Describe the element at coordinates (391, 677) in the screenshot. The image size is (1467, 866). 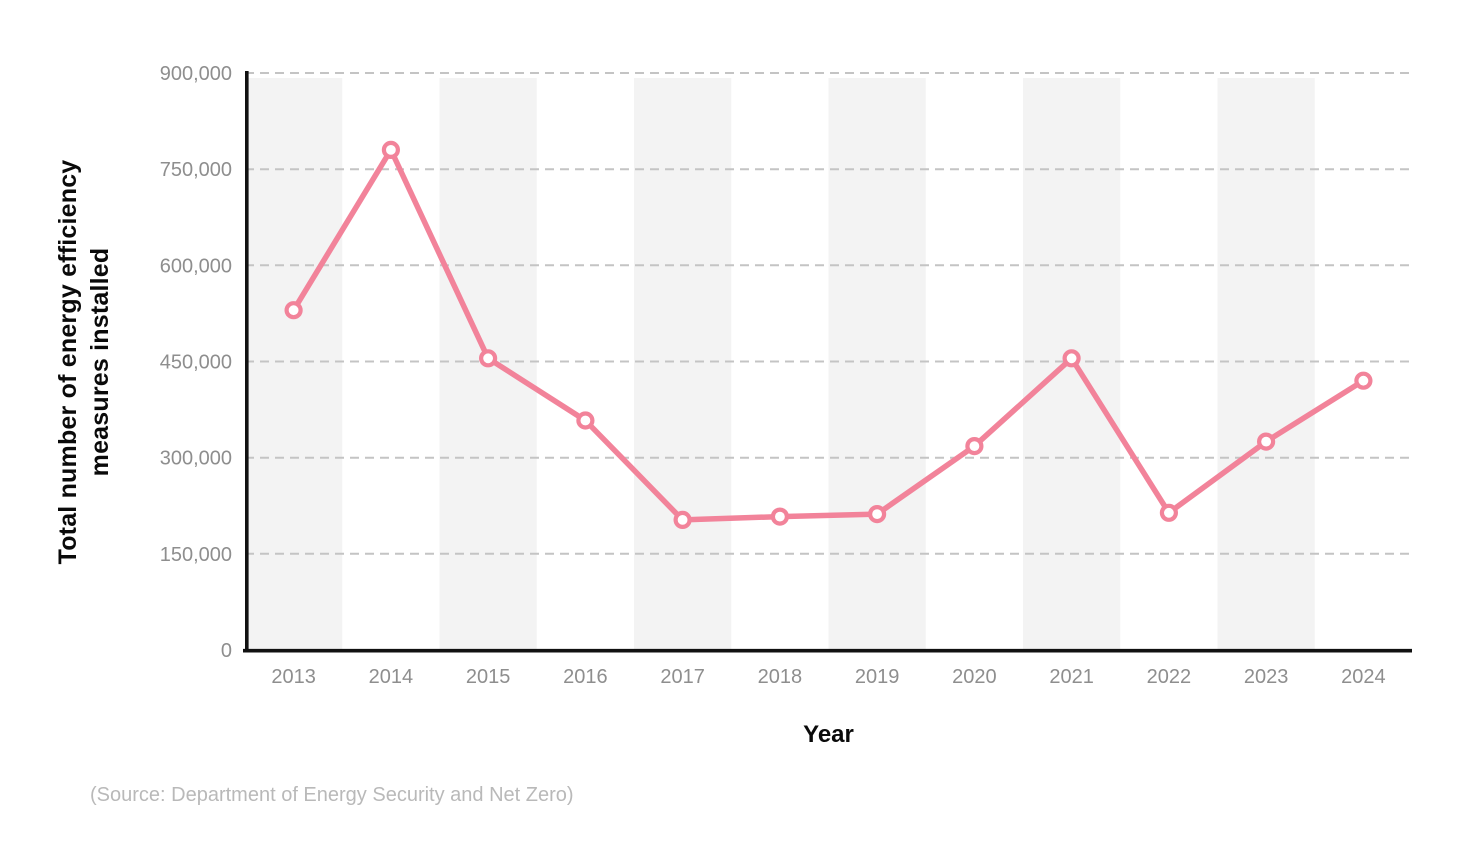
I see `x-tick-label-2014: 2014` at that location.